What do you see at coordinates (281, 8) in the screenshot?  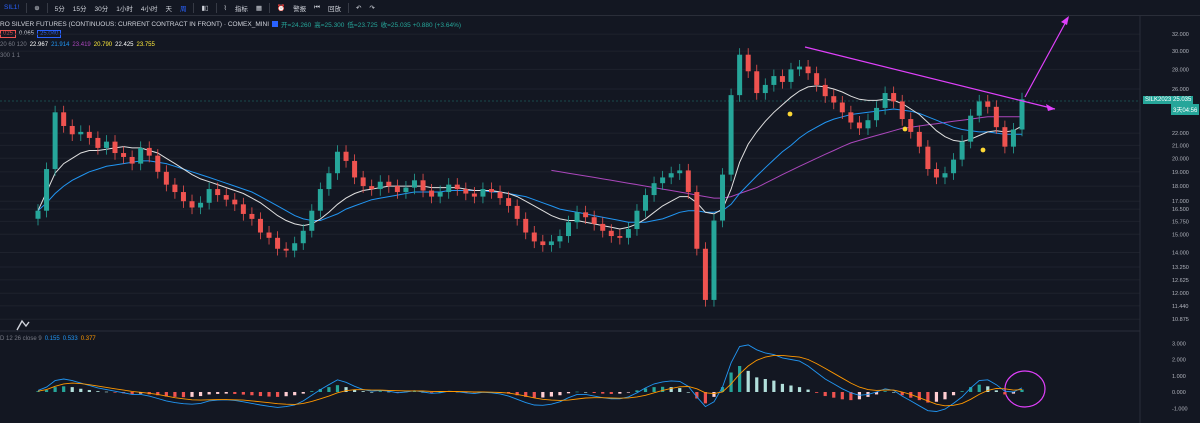 I see `alert-icon: ⏰` at bounding box center [281, 8].